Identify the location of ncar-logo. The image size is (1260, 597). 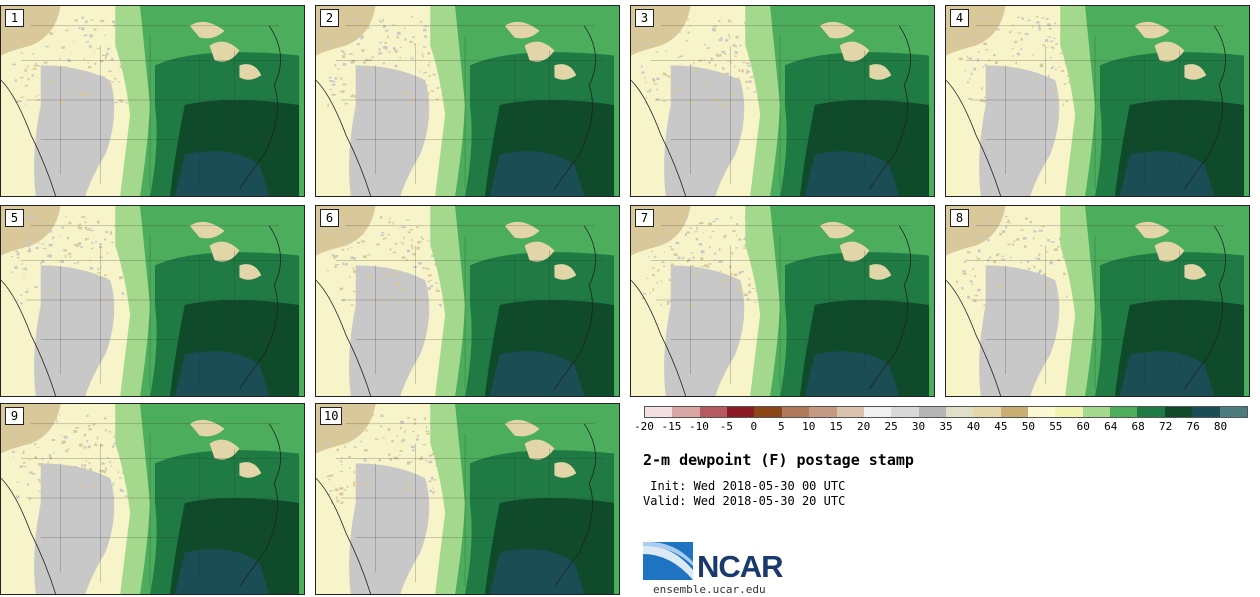
(668, 560).